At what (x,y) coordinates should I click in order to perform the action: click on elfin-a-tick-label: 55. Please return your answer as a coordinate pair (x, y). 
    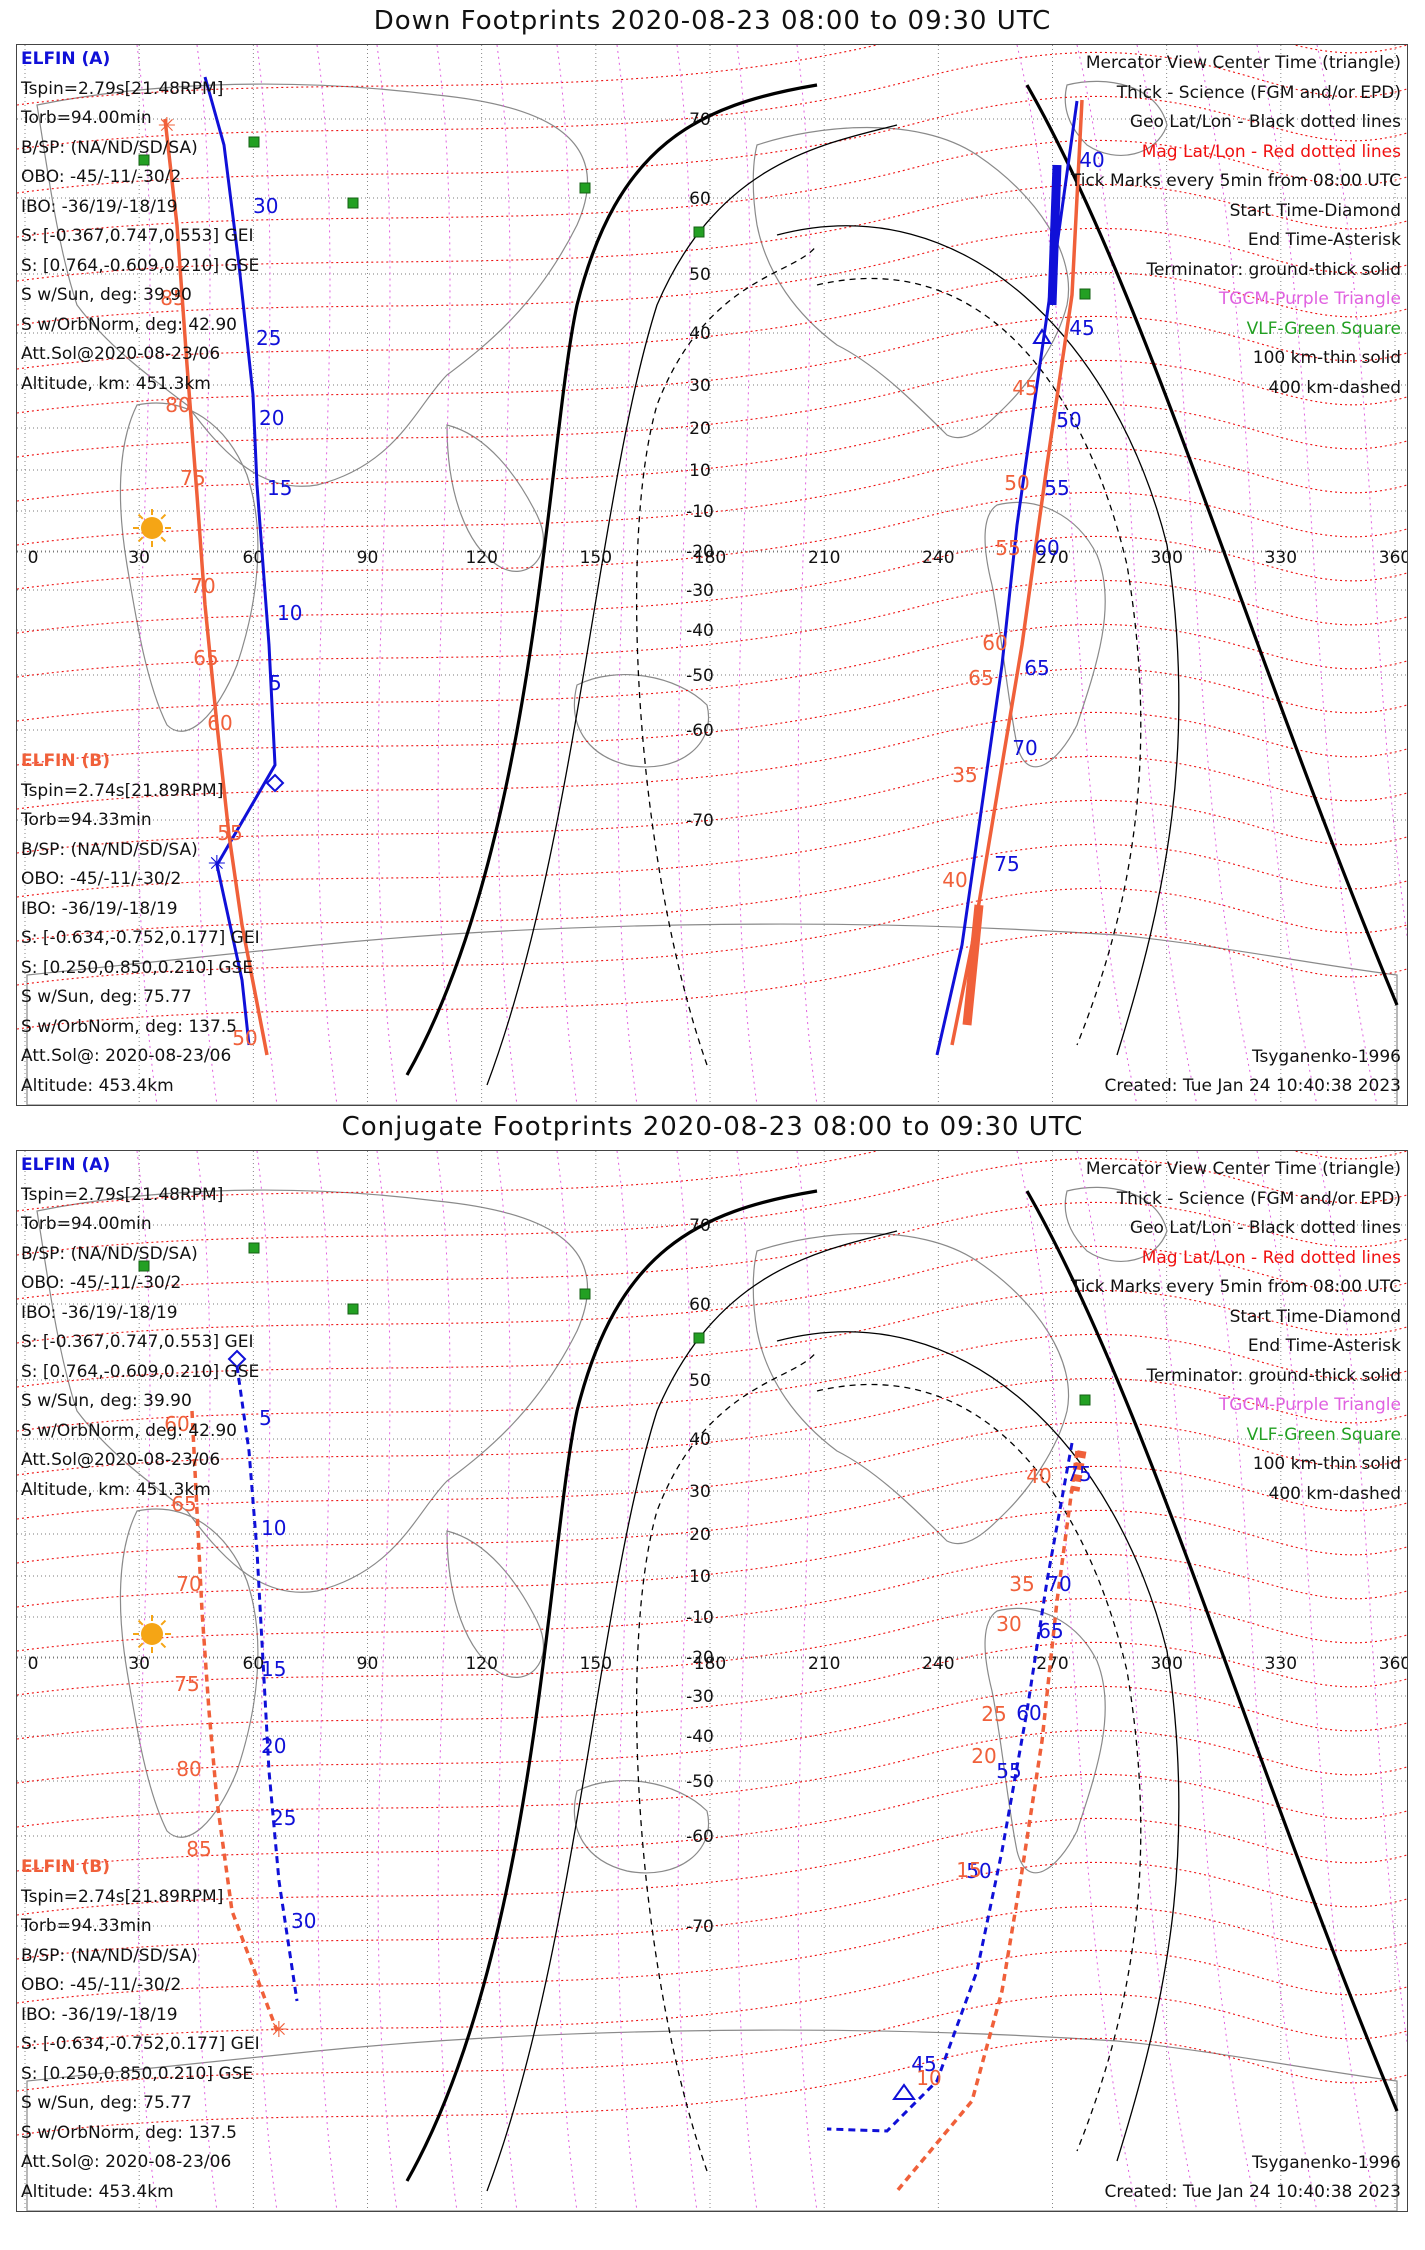
    Looking at the image, I should click on (1056, 488).